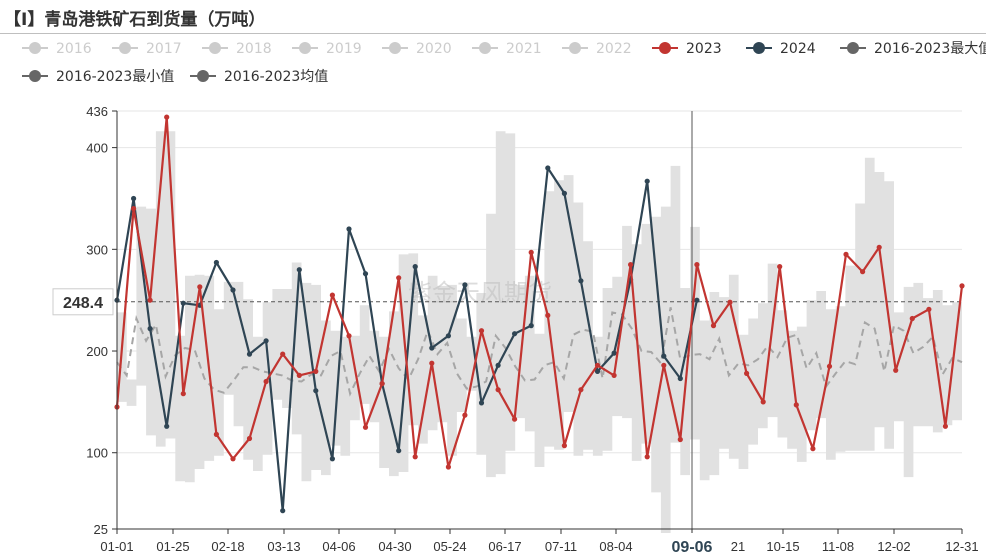  I want to click on tooltip-x-box, so click(692, 545).